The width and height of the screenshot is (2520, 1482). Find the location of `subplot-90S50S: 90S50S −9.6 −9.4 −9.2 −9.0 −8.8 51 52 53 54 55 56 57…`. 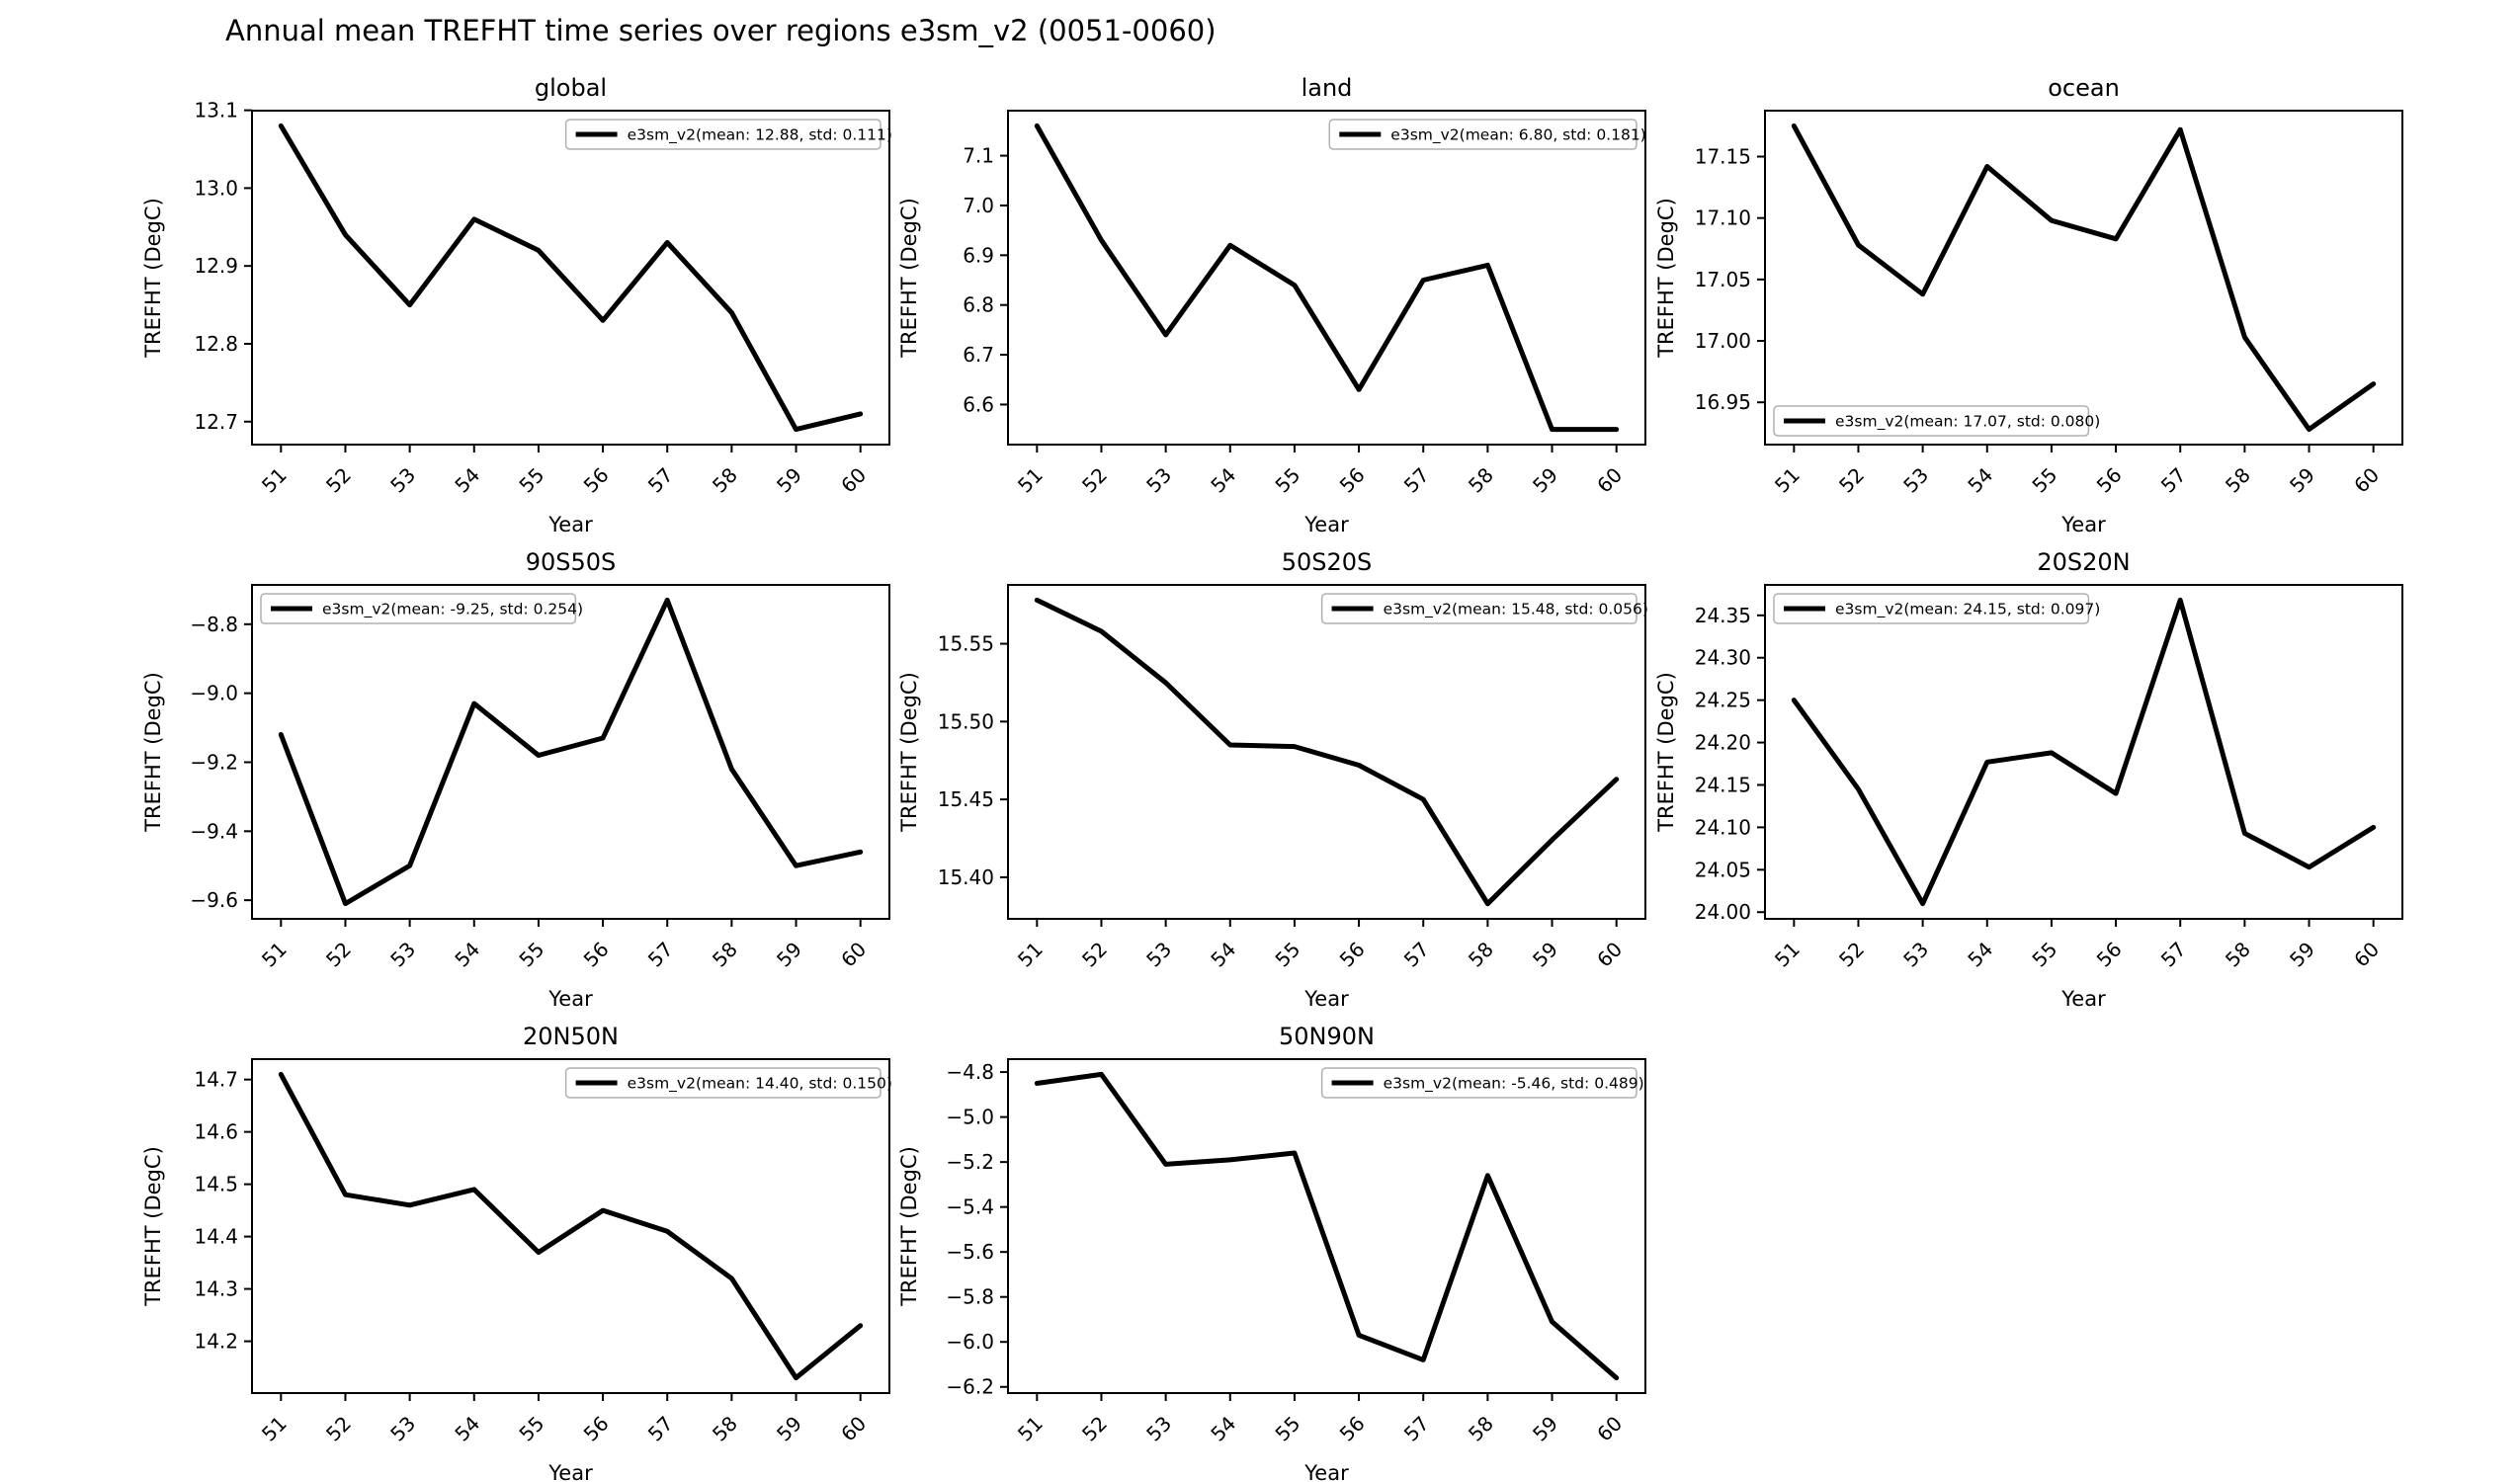

subplot-90S50S: 90S50S −9.6 −9.4 −9.2 −9.0 −8.8 51 52 53 54 55 56 57… is located at coordinates (515, 779).